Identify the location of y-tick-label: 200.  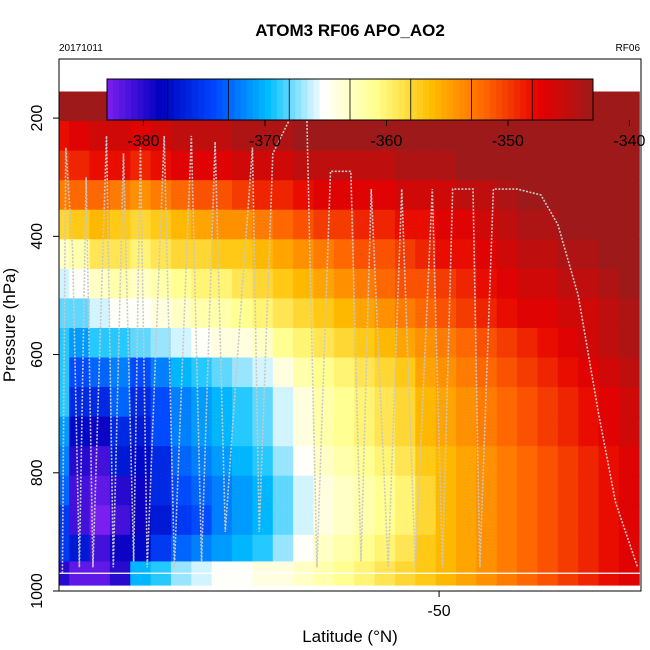
(37, 118).